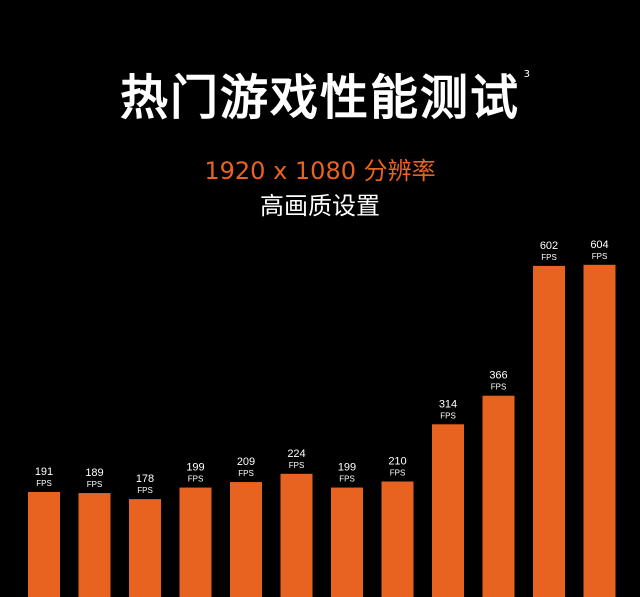  What do you see at coordinates (526, 74) in the screenshot?
I see `title-superscript: 3` at bounding box center [526, 74].